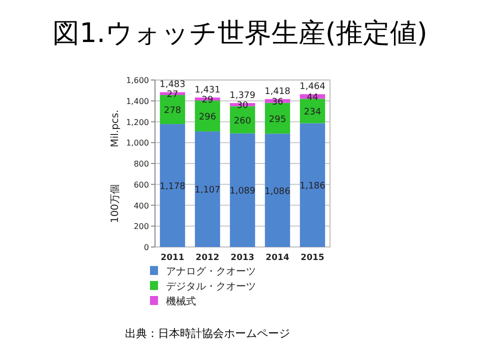 The width and height of the screenshot is (480, 360). I want to click on x-tick-label: 2015, so click(312, 258).